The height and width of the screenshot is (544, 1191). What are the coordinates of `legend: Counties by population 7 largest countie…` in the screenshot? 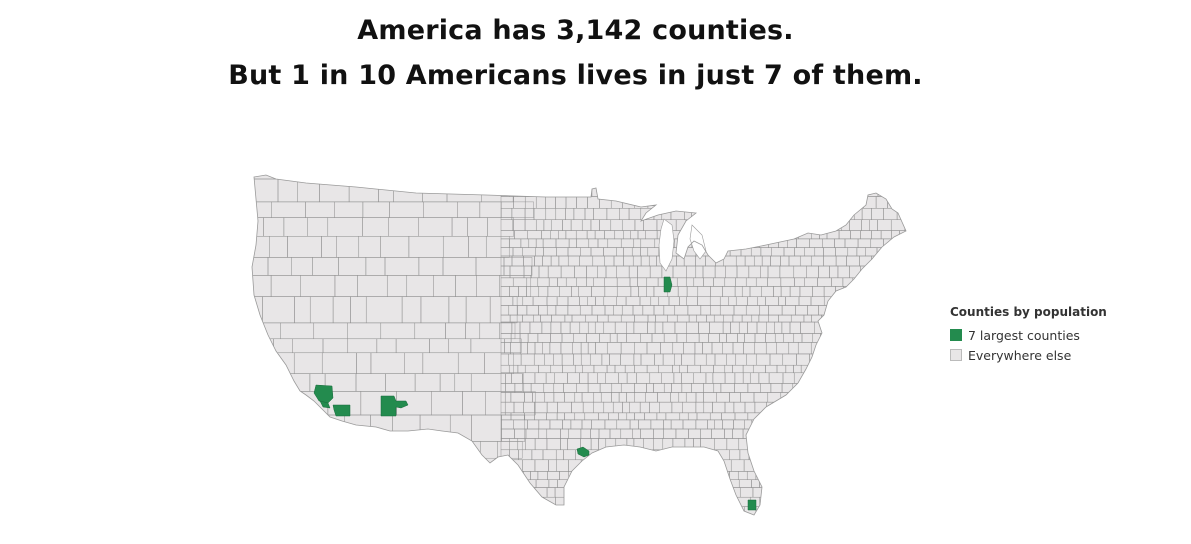 It's located at (1028, 335).